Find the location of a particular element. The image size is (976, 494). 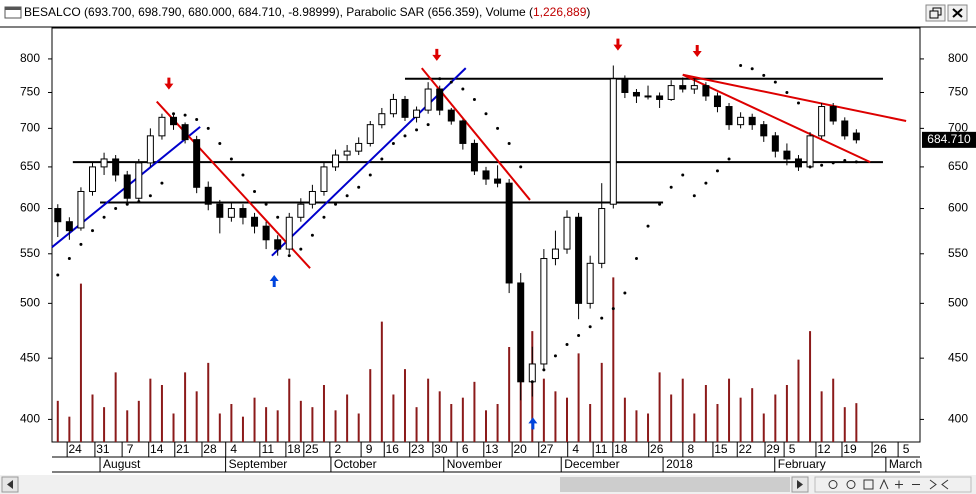

x-tick-label: 4 is located at coordinates (233, 449).